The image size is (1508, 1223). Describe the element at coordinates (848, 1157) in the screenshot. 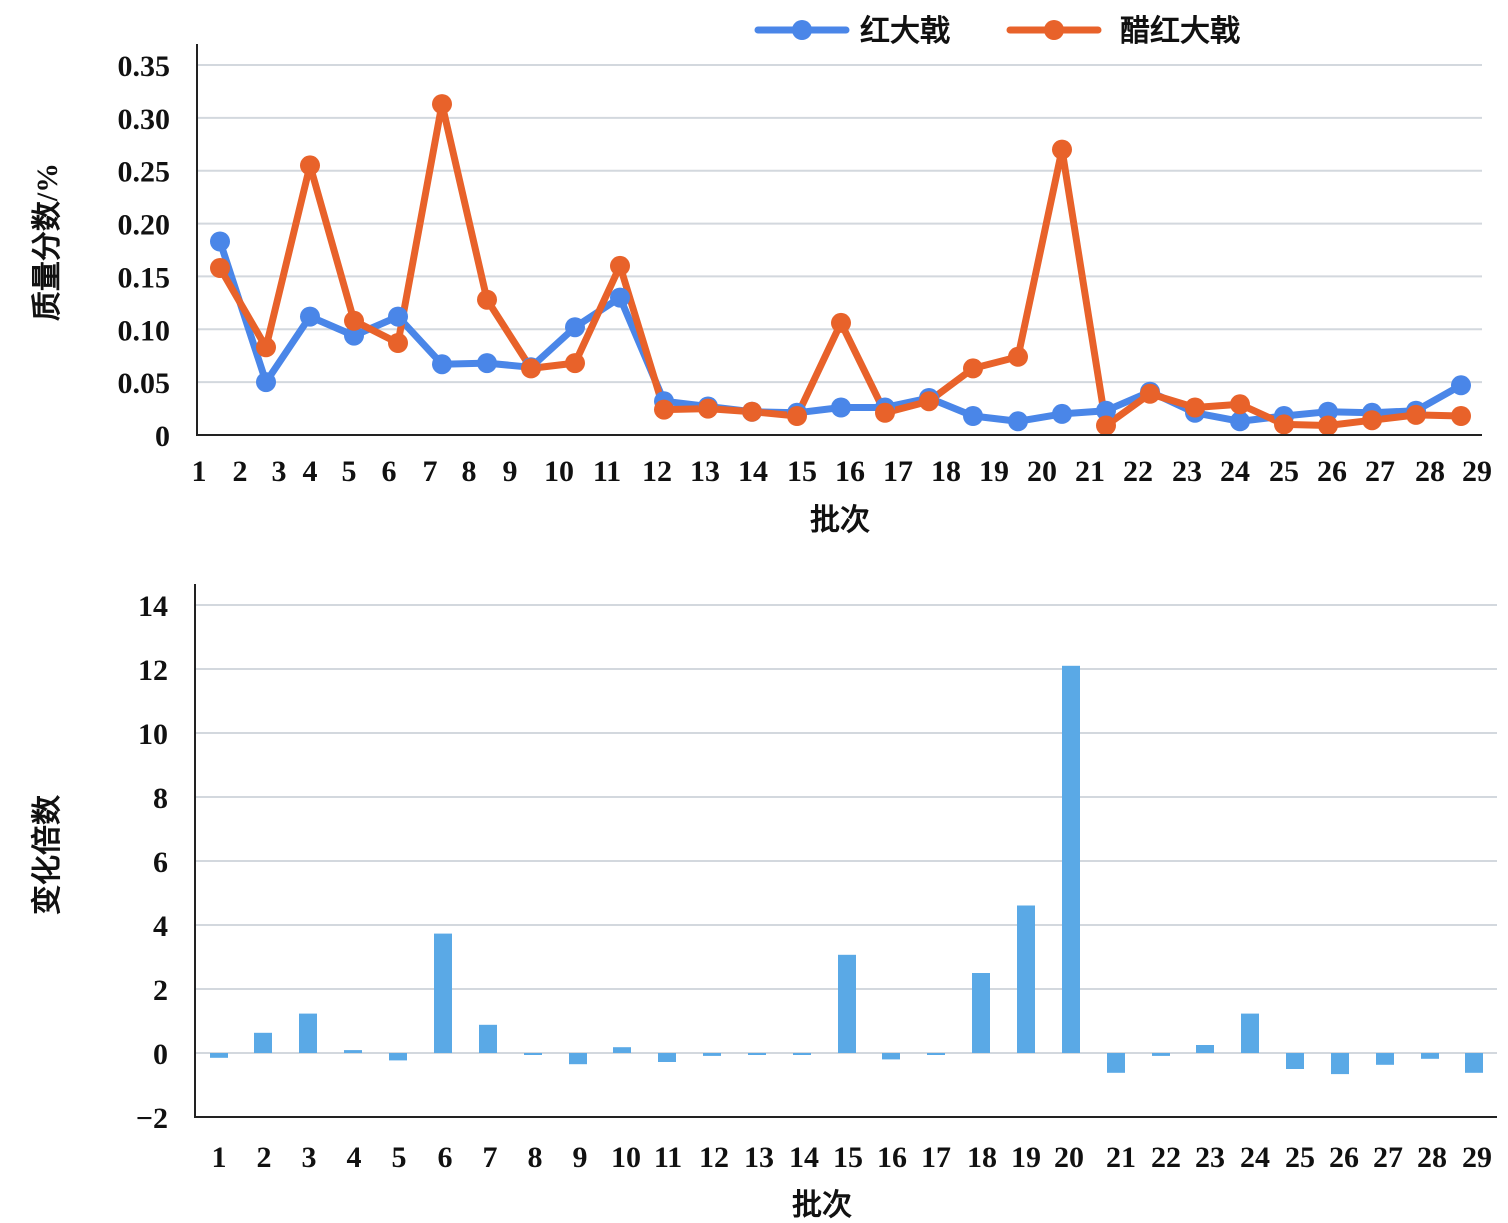

I see `bottom-x-tick-label: 15` at that location.